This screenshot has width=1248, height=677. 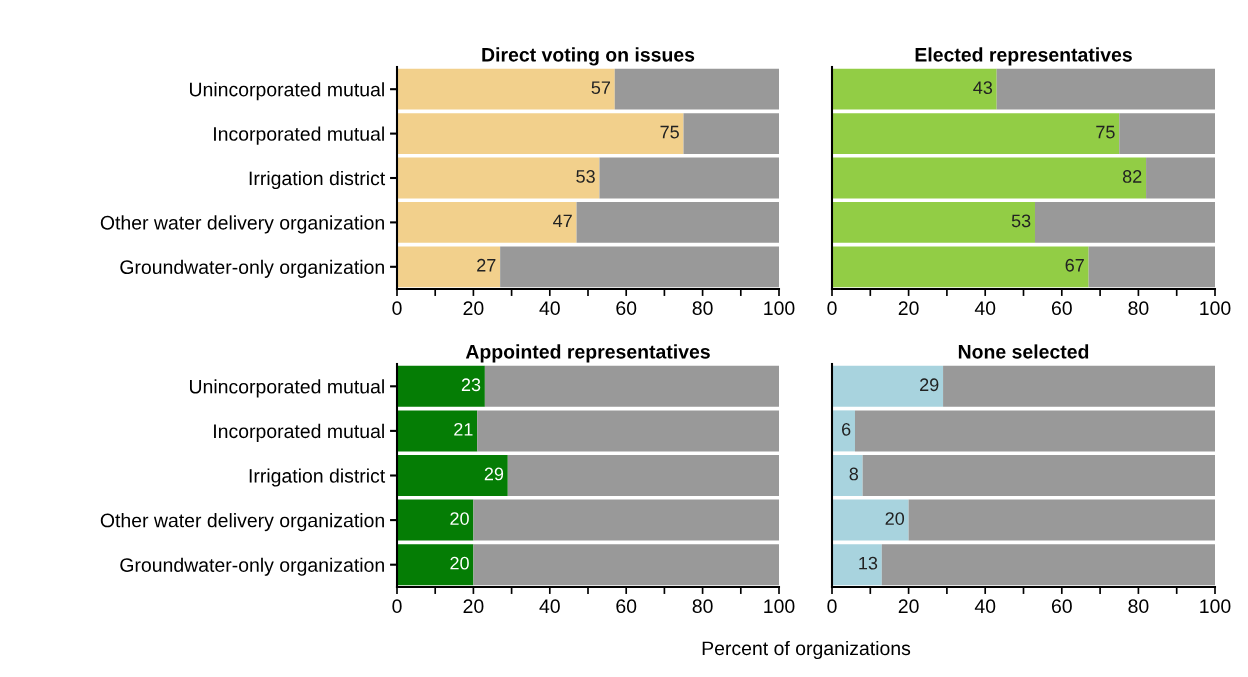 What do you see at coordinates (562, 221) in the screenshot?
I see `data-label: 47` at bounding box center [562, 221].